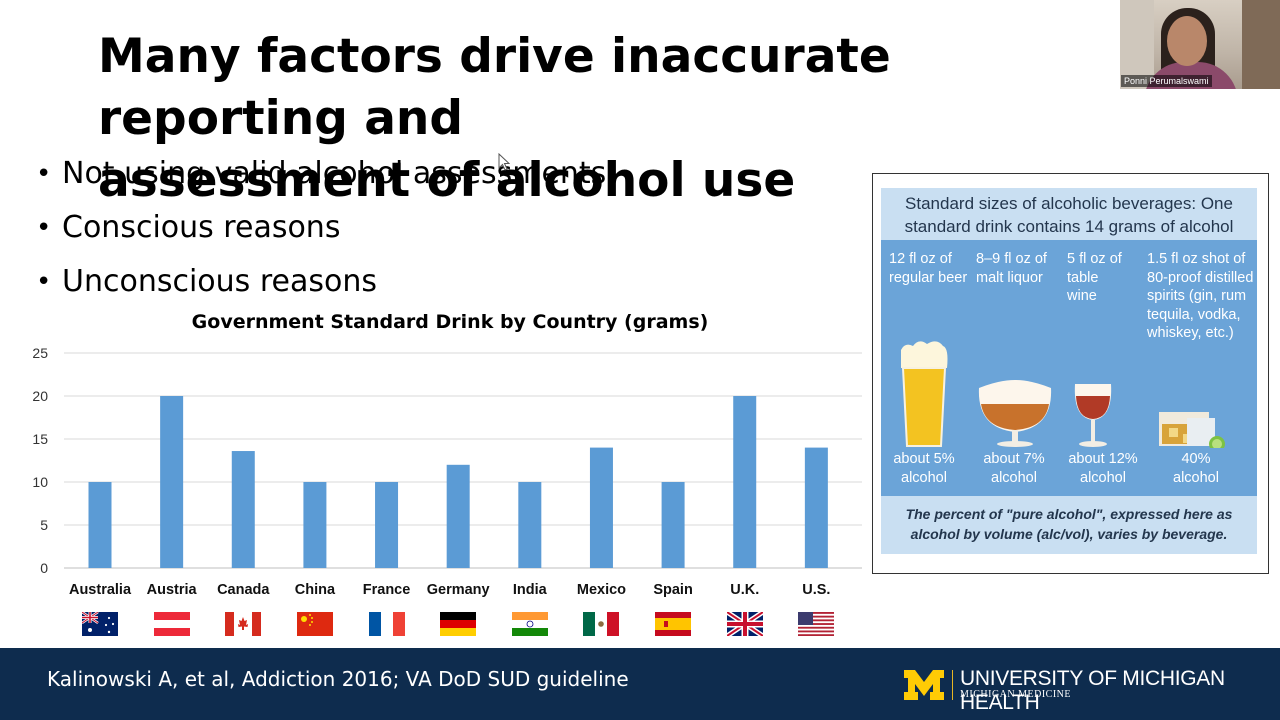 The image size is (1280, 720). I want to click on snifter-glass-icon, so click(1015, 413).